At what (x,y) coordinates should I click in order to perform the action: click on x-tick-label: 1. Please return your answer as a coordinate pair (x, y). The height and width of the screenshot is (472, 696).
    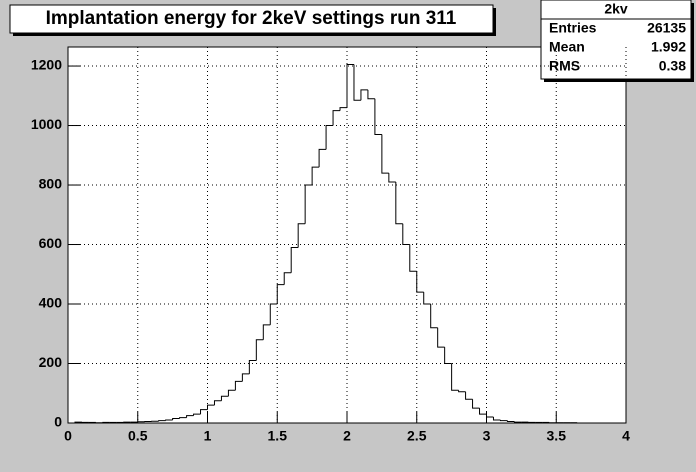
    Looking at the image, I should click on (208, 436).